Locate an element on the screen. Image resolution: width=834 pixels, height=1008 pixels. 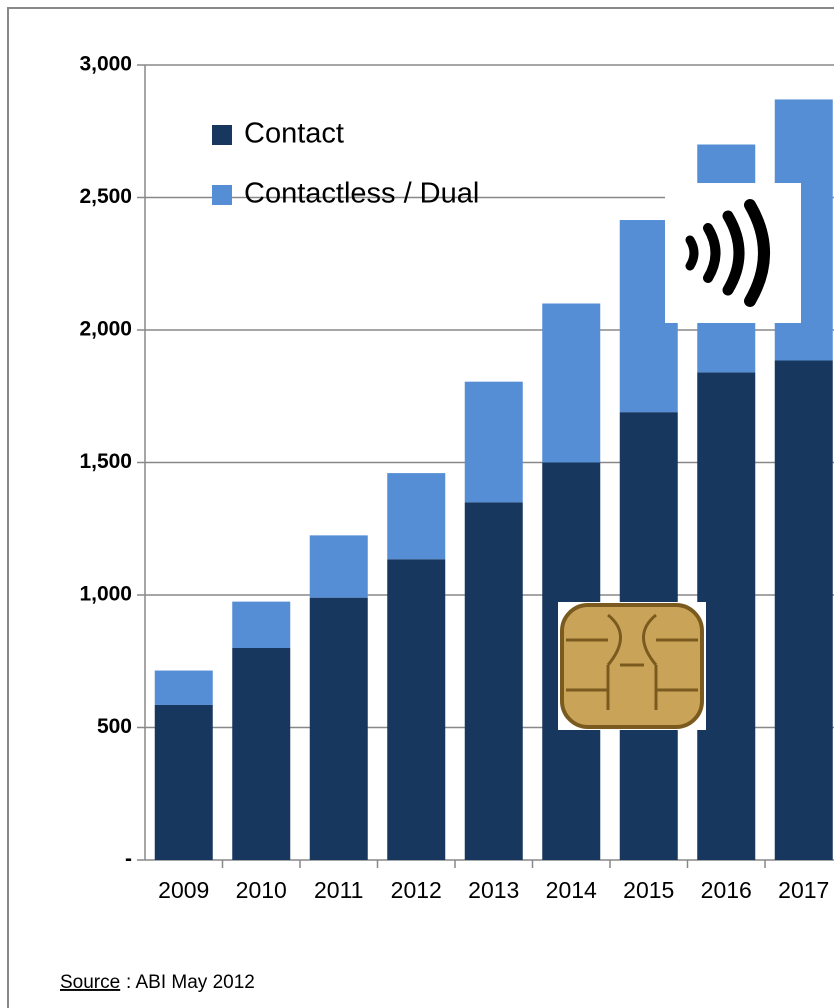
x-tick-label: 2017 is located at coordinates (803, 890).